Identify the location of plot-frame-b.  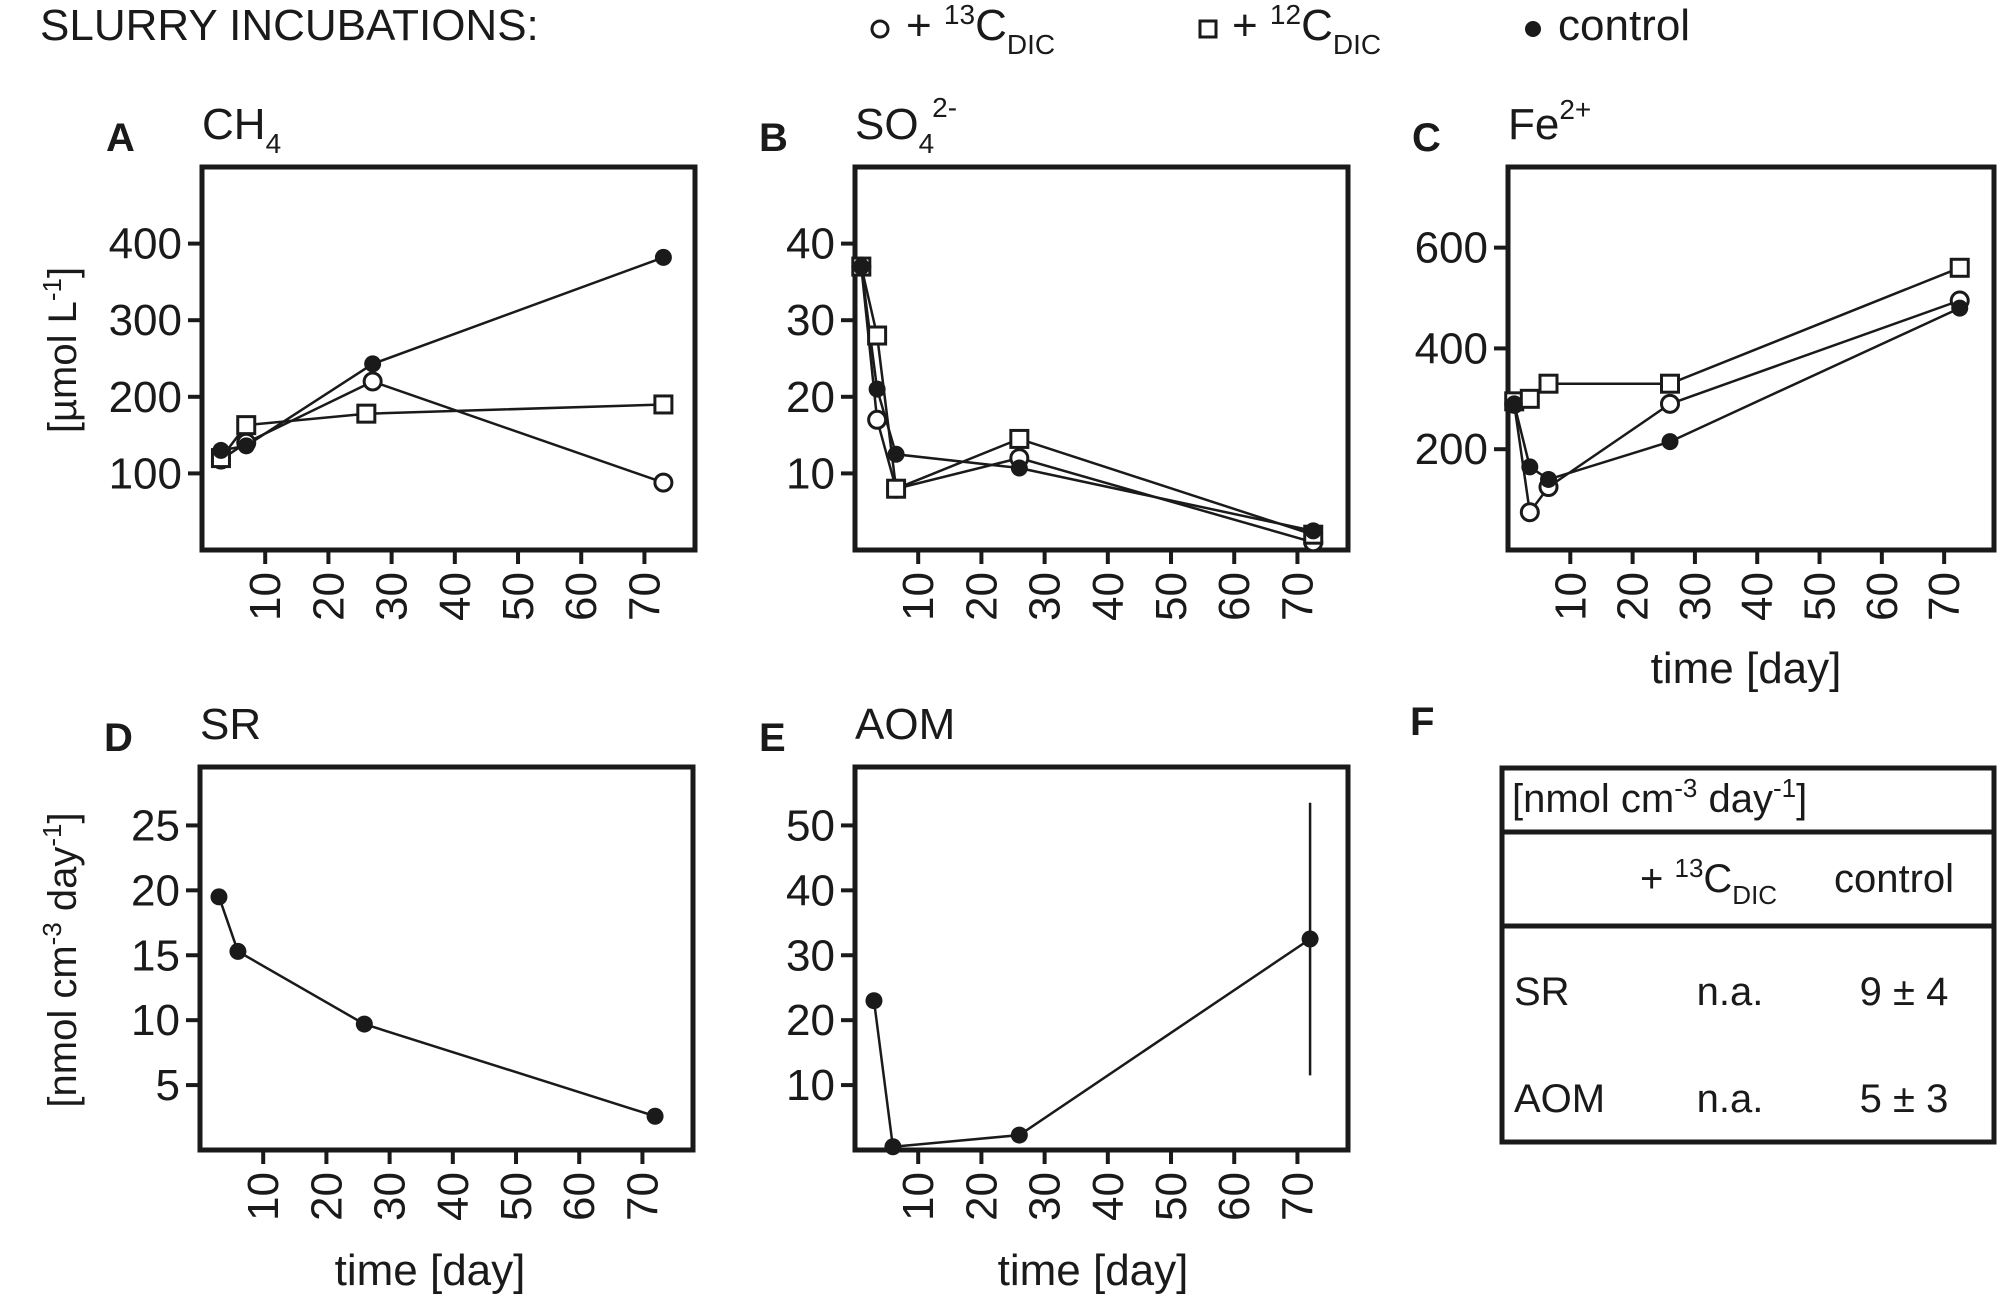
(1101, 358).